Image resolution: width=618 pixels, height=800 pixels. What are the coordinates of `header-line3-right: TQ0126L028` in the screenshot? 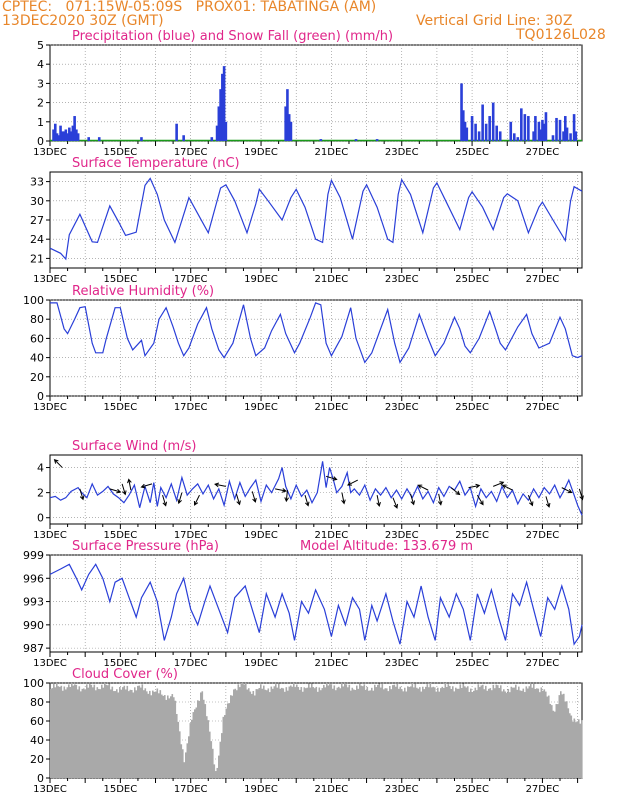 It's located at (561, 35).